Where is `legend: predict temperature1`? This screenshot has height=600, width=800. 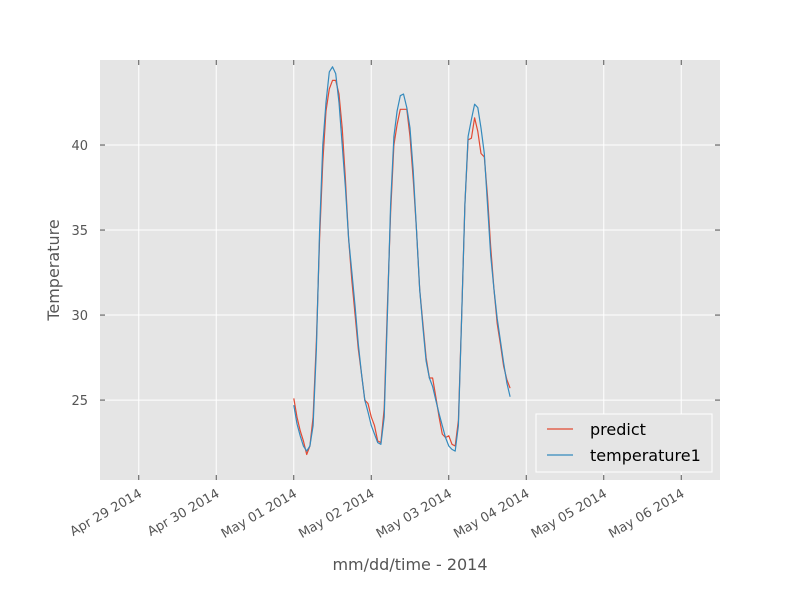 legend: predict temperature1 is located at coordinates (624, 443).